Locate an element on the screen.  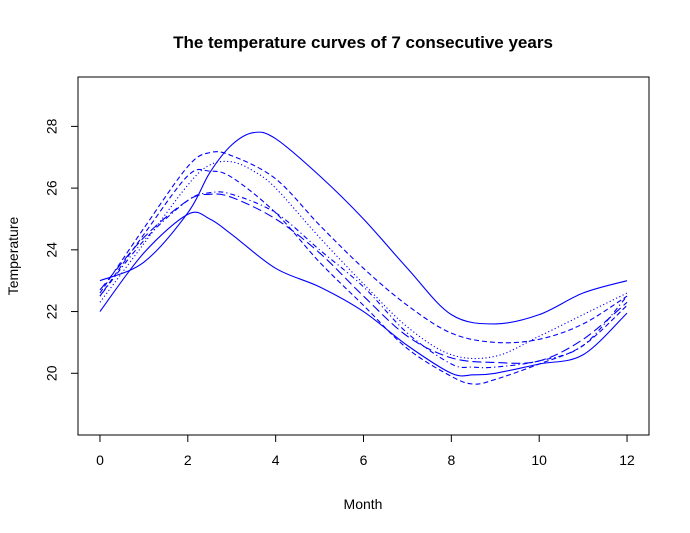
x-tick-label-2: 4 is located at coordinates (276, 460).